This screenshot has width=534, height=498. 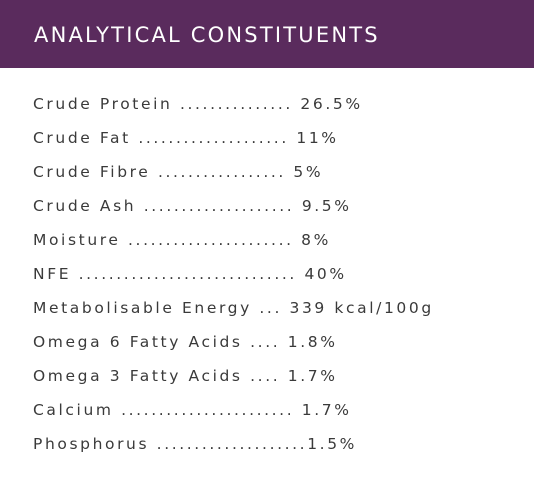 What do you see at coordinates (207, 35) in the screenshot?
I see `title: ANALYTICAL CONSTITUENTS` at bounding box center [207, 35].